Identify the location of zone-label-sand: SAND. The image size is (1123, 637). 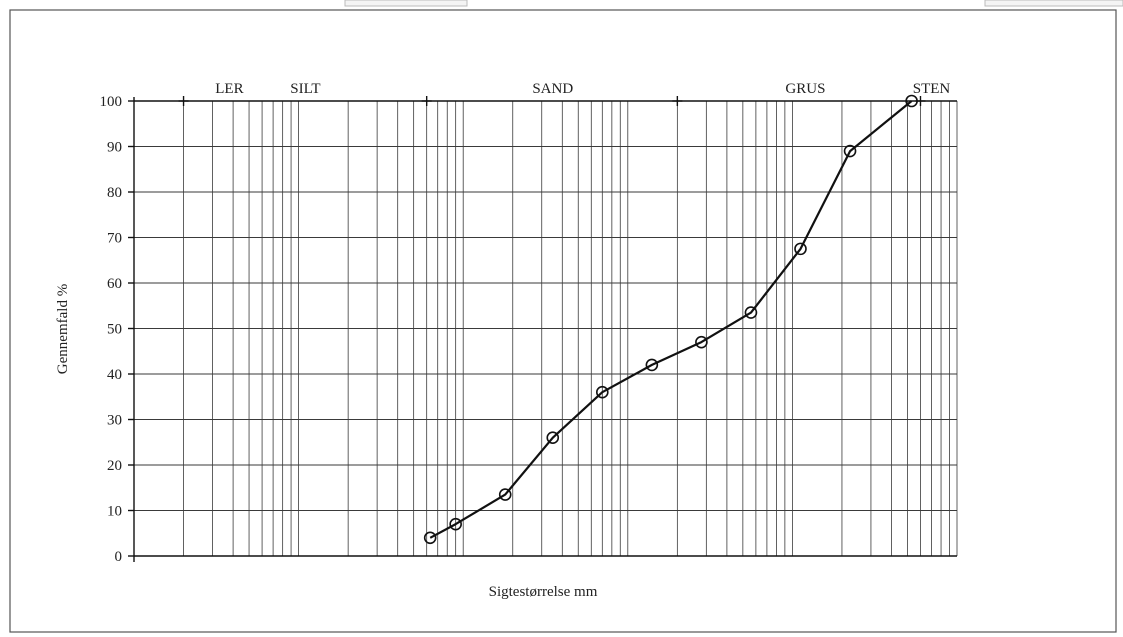
(552, 89).